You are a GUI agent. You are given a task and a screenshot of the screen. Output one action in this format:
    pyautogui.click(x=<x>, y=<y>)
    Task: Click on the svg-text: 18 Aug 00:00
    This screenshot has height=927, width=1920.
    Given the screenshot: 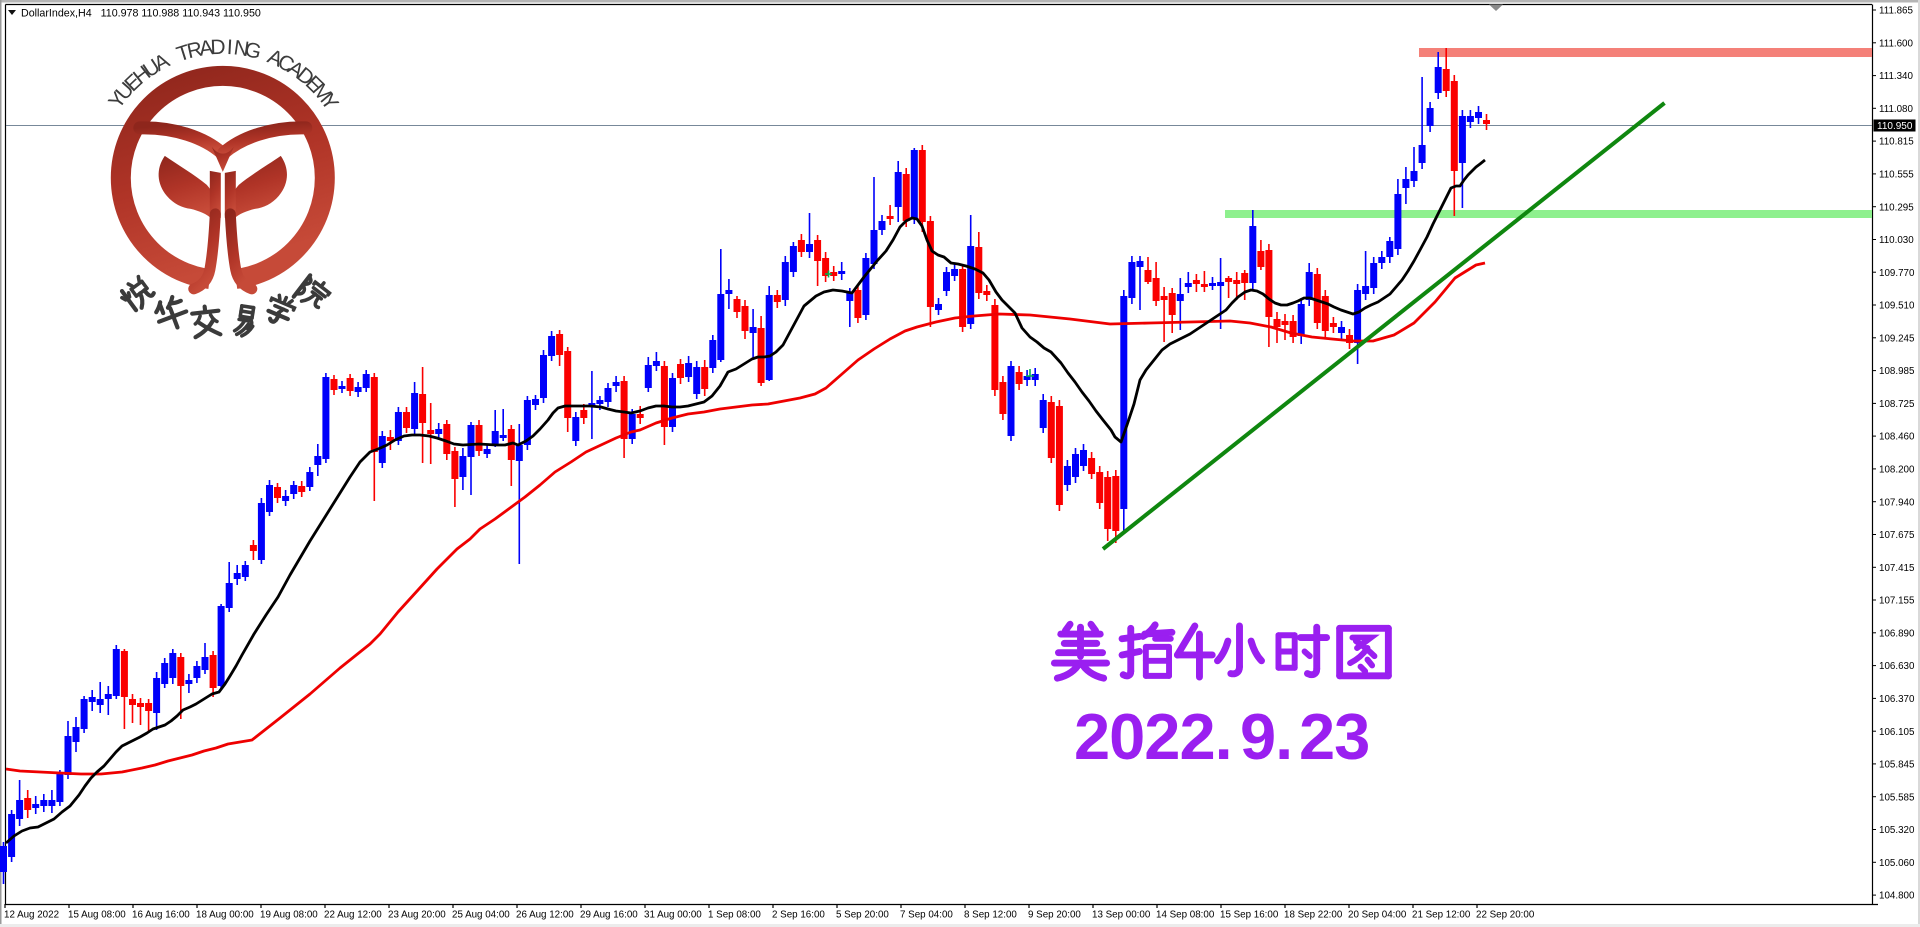 What is the action you would take?
    pyautogui.click(x=225, y=915)
    